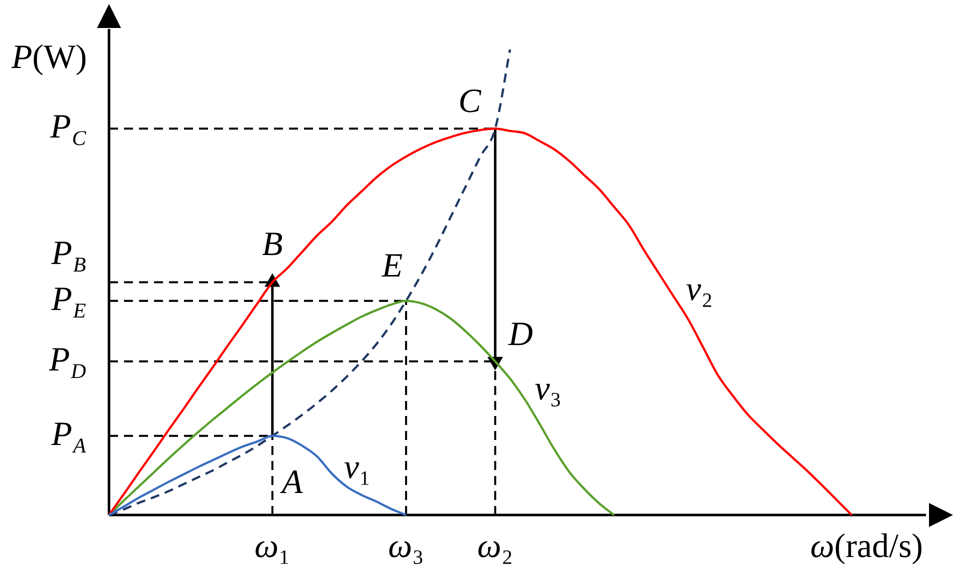  I want to click on y-axis-title: P(W), so click(49, 57).